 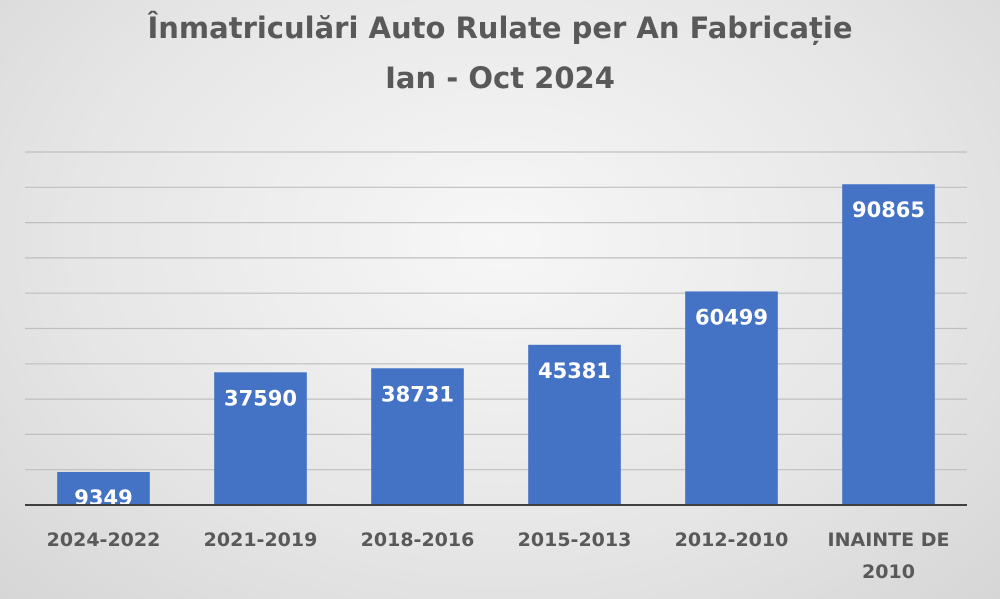 I want to click on data-label: 60499, so click(x=731, y=317).